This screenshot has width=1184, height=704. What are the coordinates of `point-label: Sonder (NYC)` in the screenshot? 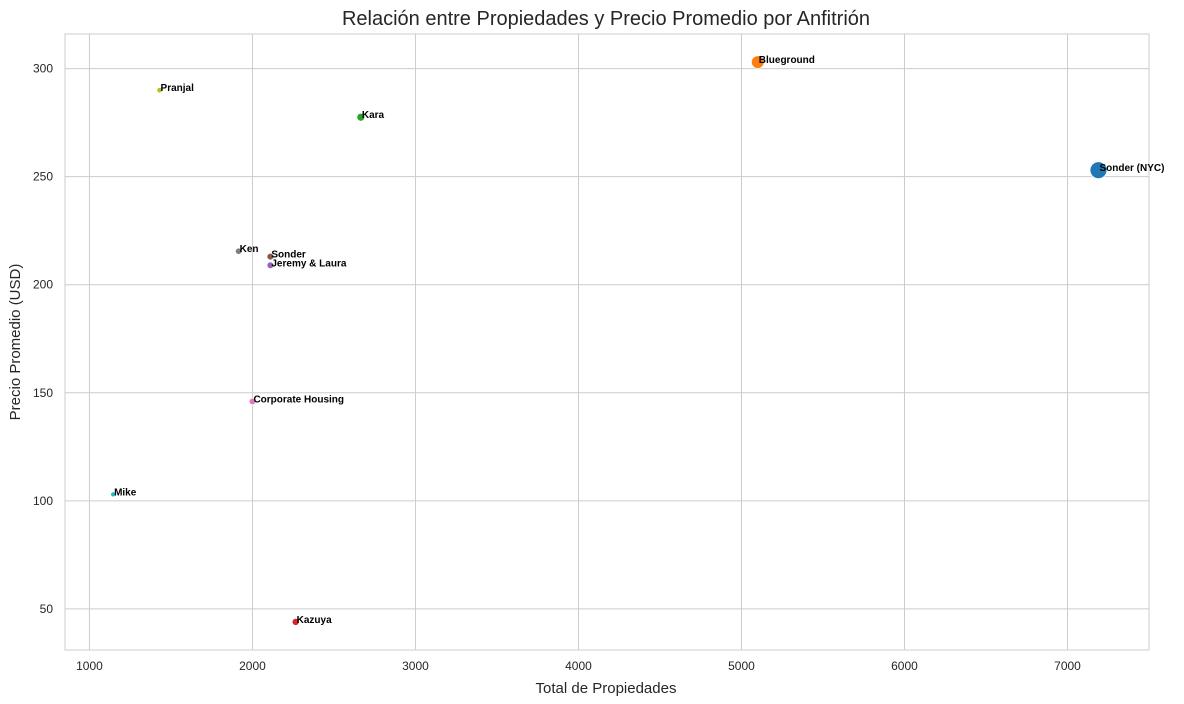 It's located at (1131, 168).